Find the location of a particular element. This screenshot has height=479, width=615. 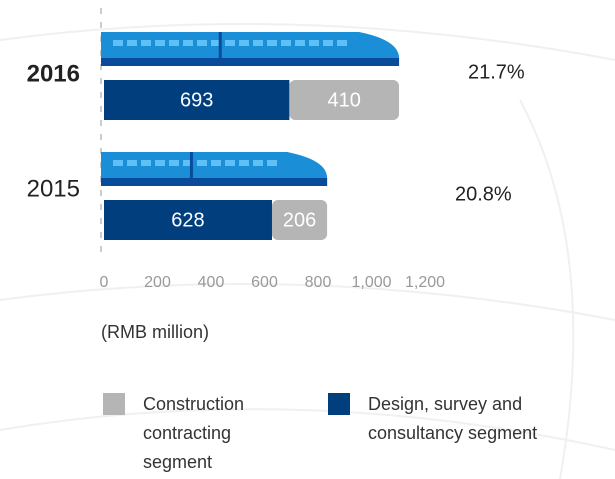

data-label: 693 is located at coordinates (196, 100).